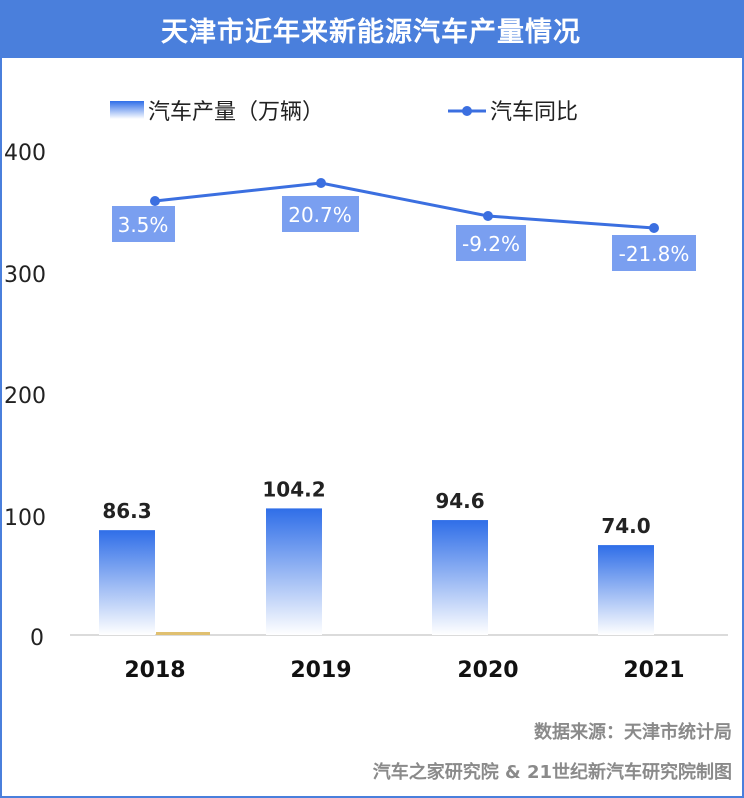 This screenshot has height=798, width=744. What do you see at coordinates (127, 110) in the screenshot?
I see `legend-bar-swatch` at bounding box center [127, 110].